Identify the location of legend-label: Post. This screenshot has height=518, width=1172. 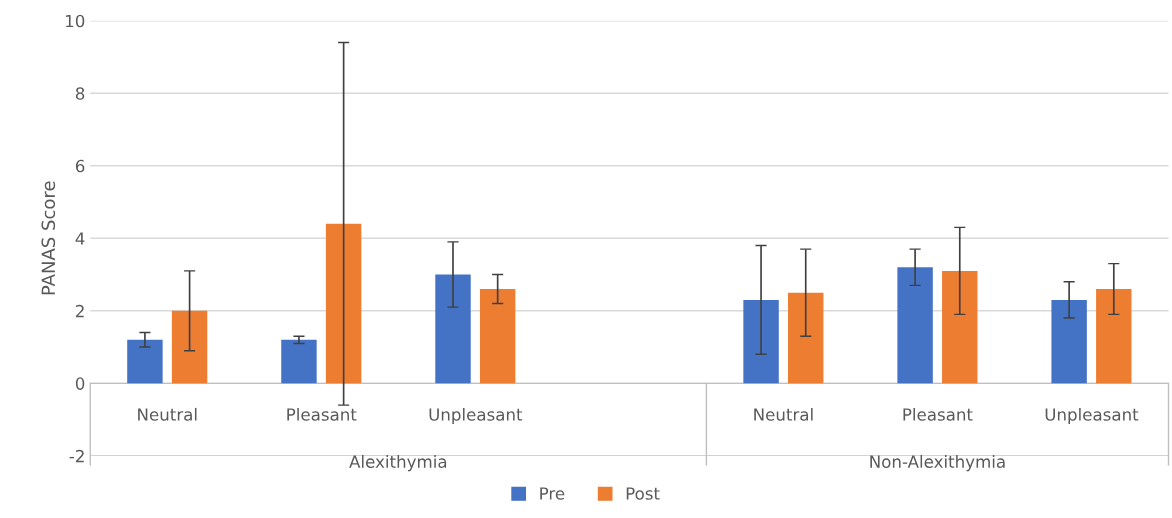
(643, 493).